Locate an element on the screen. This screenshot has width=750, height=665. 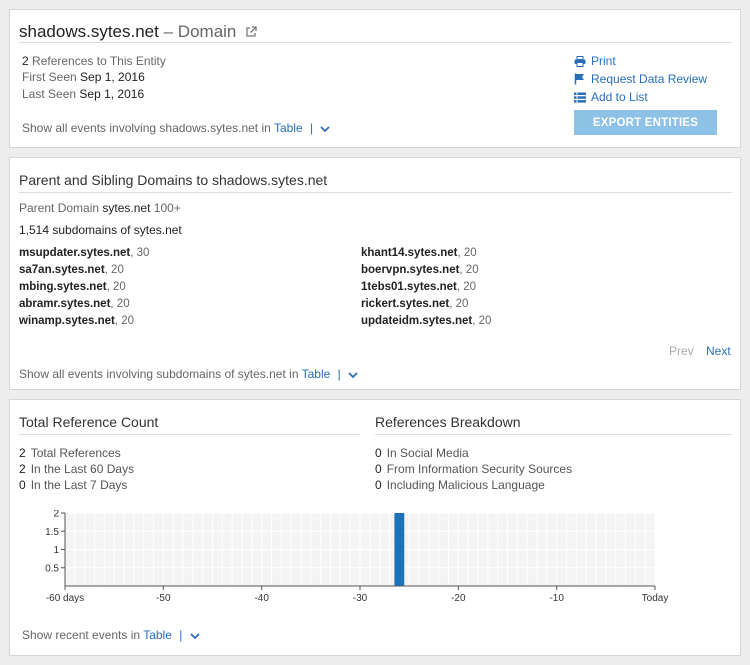
last-seen: Last Seen Sep 1, 2016 is located at coordinates (83, 94).